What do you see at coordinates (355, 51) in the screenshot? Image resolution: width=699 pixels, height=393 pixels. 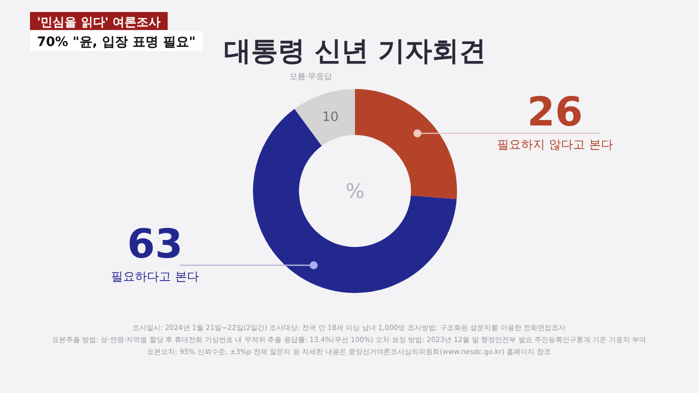 I see `chart-title: 대통령 신년 기자회견` at bounding box center [355, 51].